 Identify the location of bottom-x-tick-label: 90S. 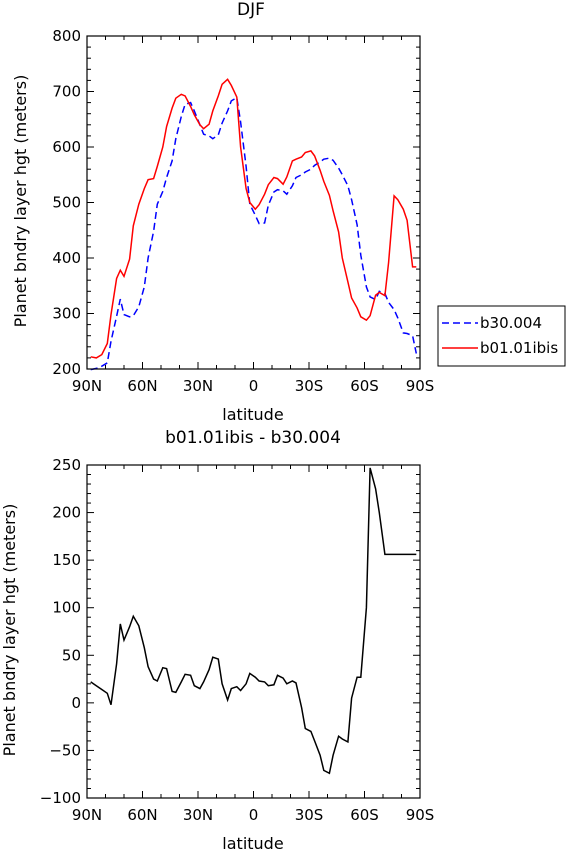
(420, 815).